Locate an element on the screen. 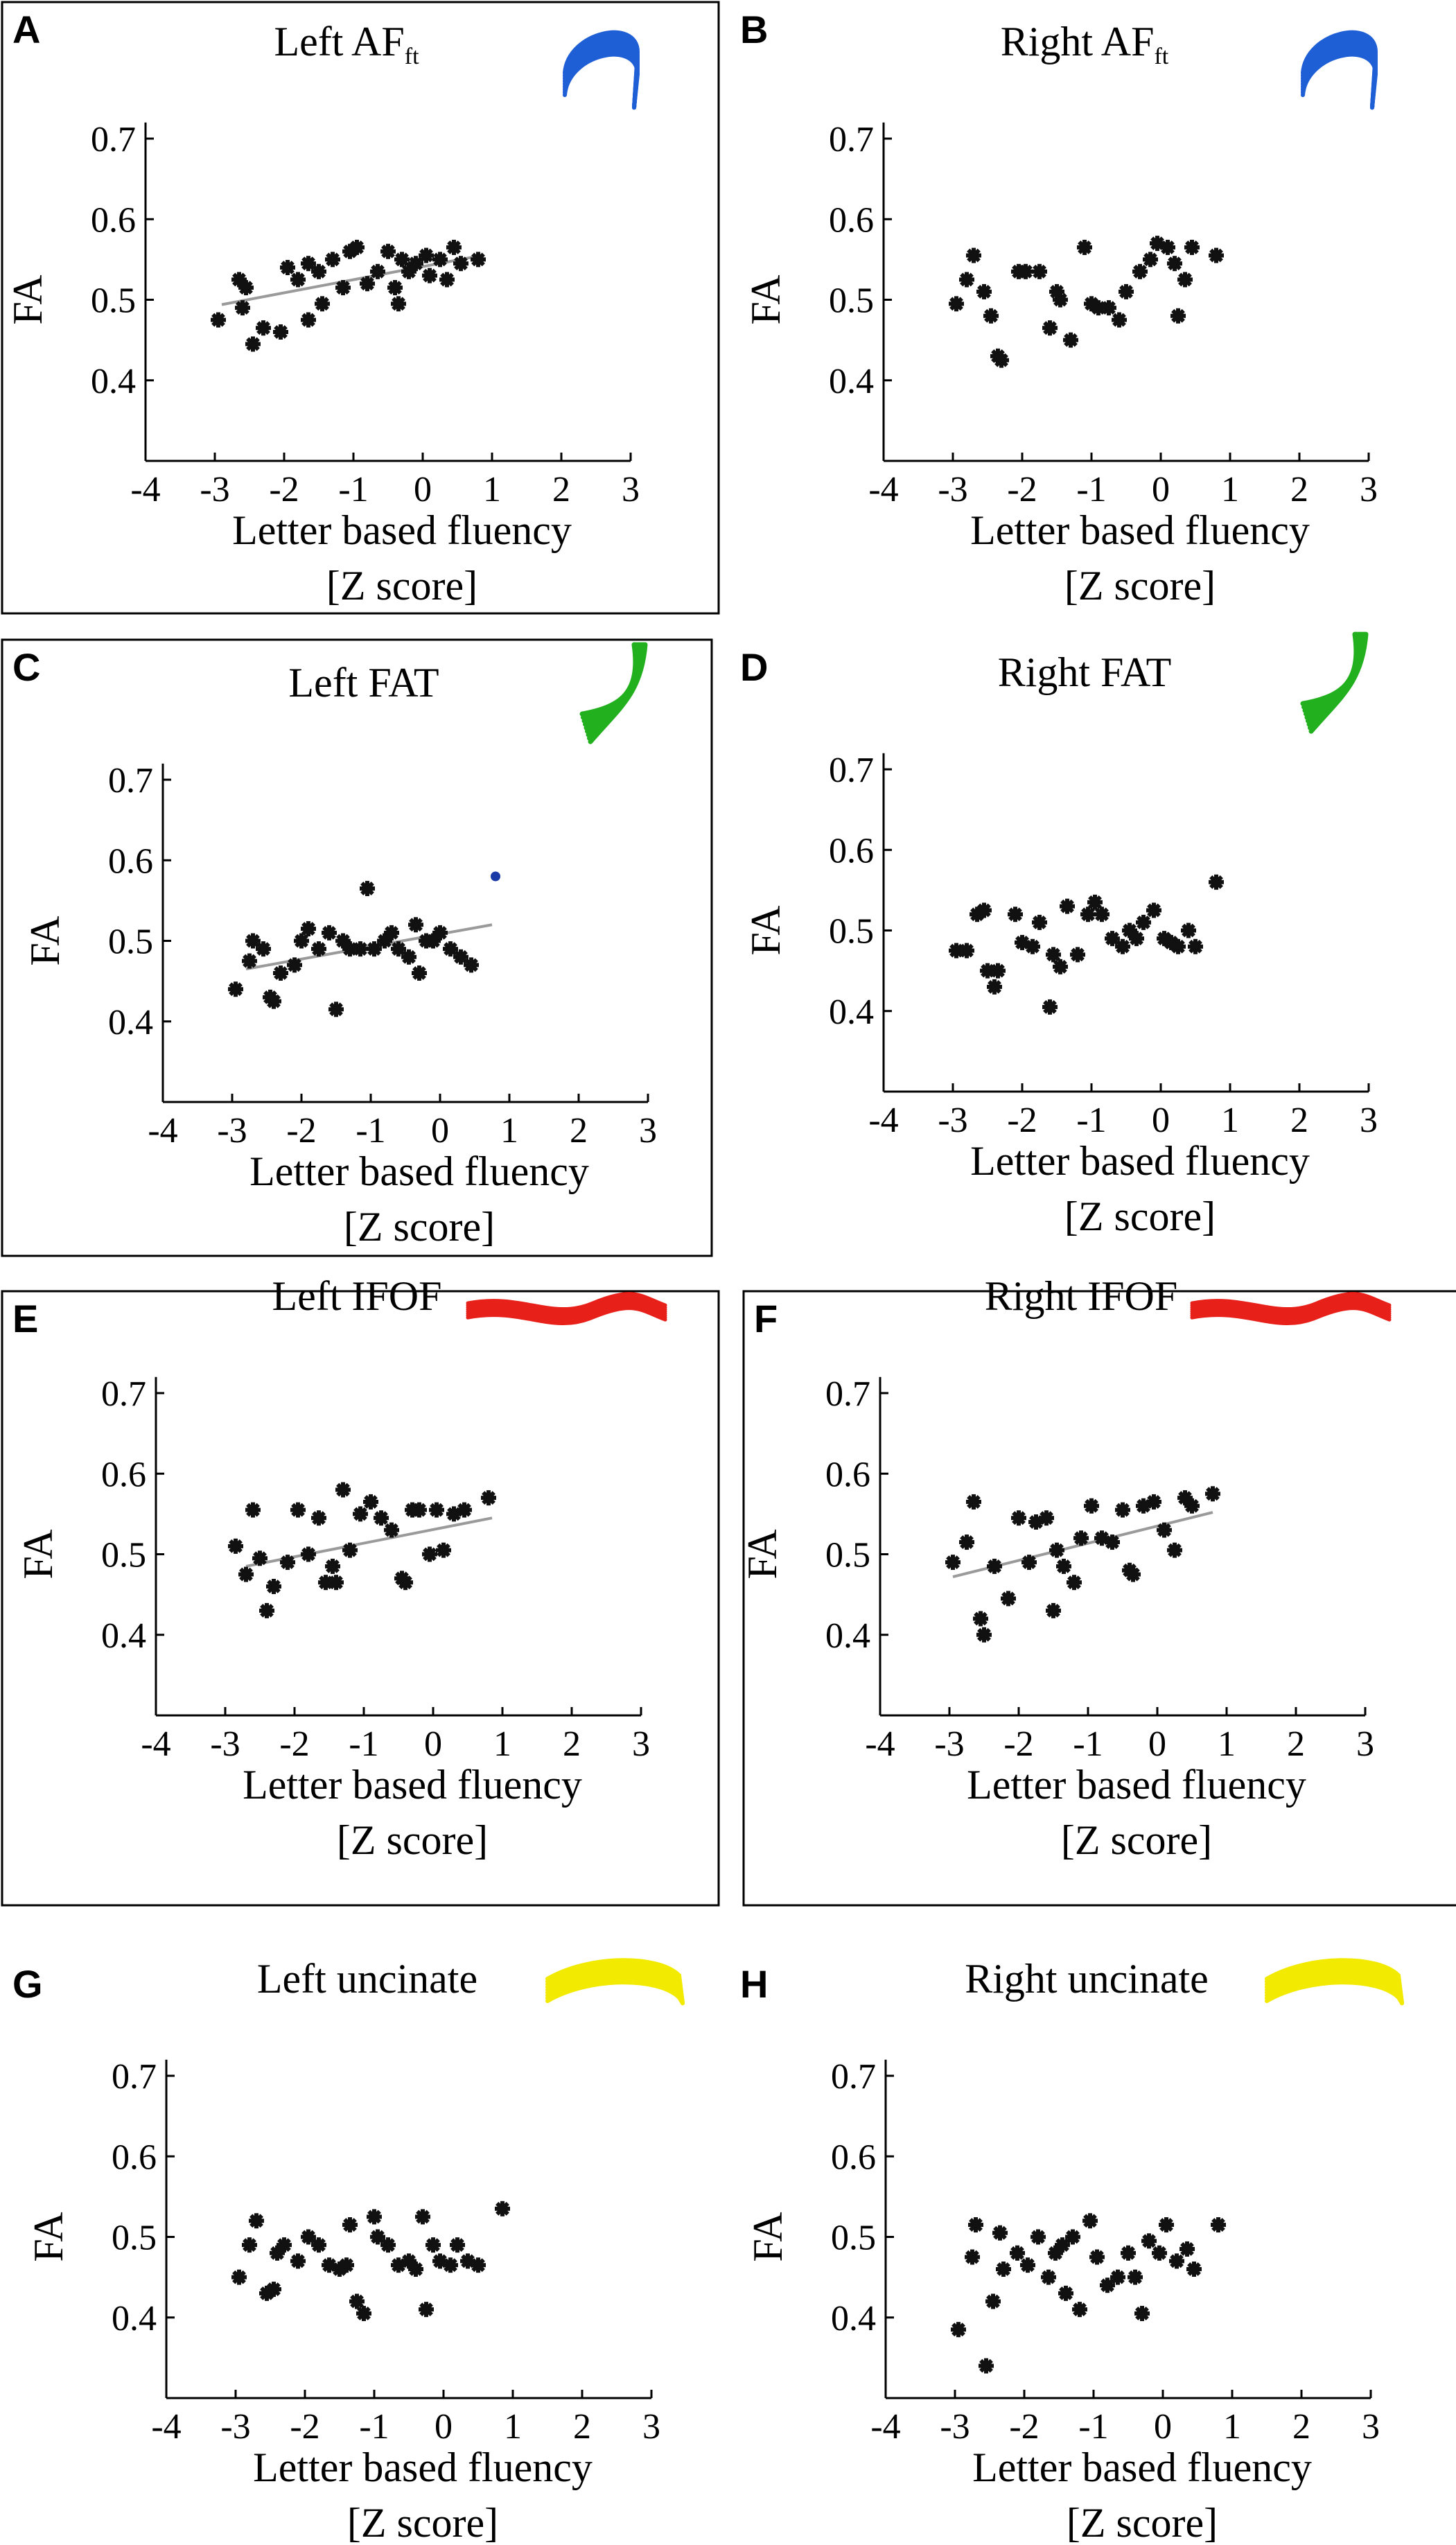  x-tick-label: 1 is located at coordinates (1227, 1744).